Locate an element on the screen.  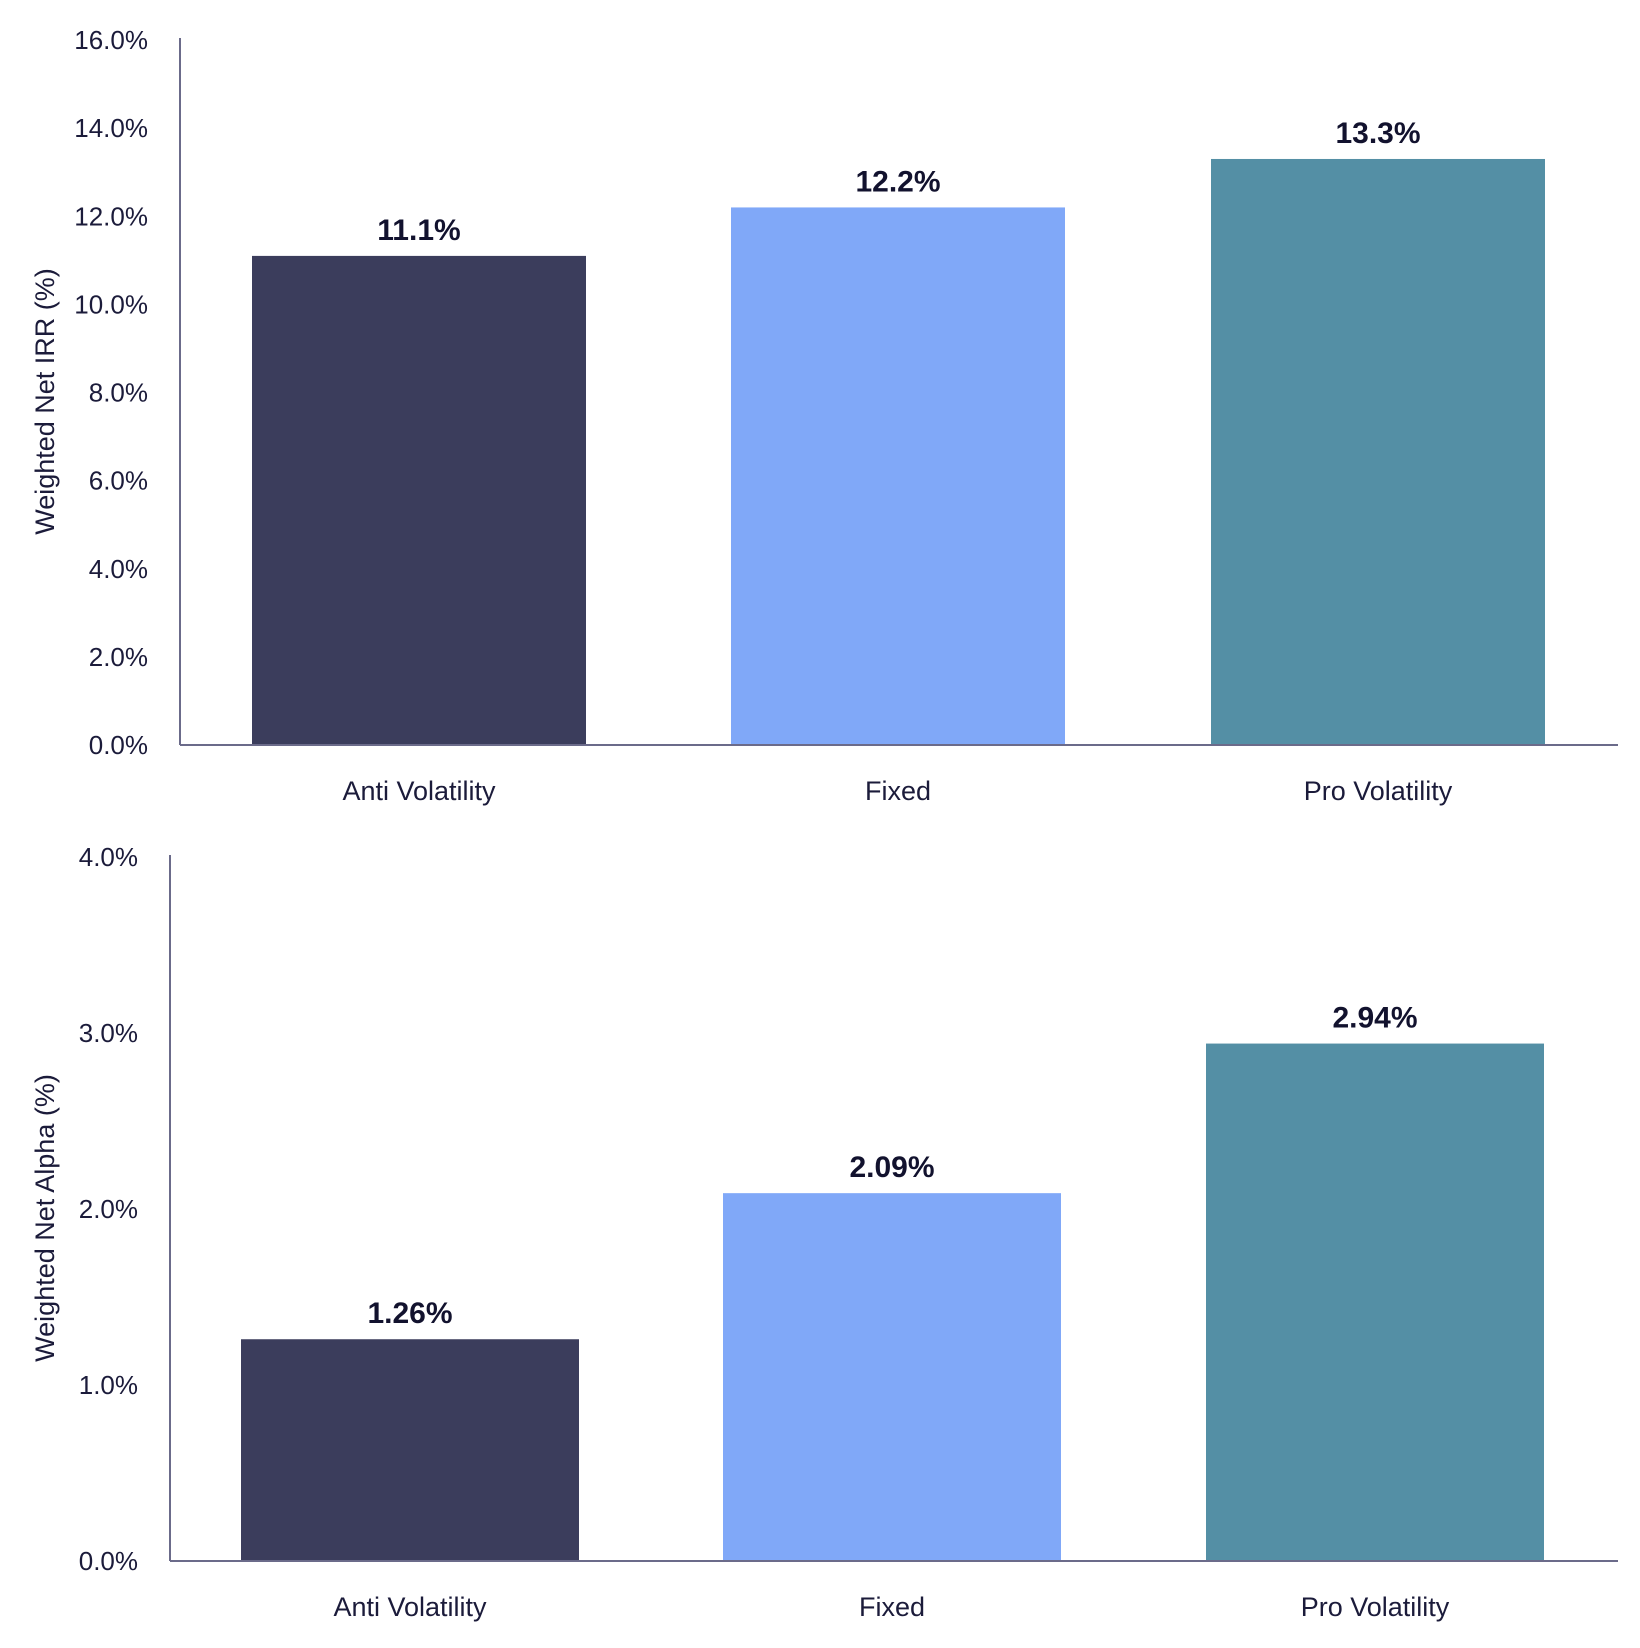
y-axis-title: Weighted Net Alpha (%) is located at coordinates (45, 1218).